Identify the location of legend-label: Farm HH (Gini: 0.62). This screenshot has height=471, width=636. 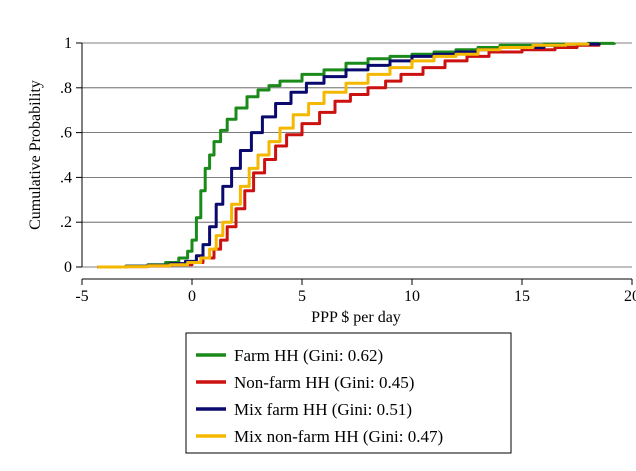
(308, 355).